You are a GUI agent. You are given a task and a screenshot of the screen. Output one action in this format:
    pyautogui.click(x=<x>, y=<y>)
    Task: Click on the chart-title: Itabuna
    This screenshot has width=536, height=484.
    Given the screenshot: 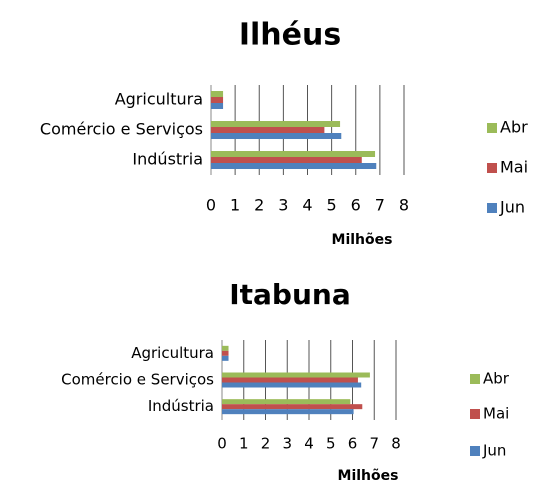 What is the action you would take?
    pyautogui.click(x=290, y=294)
    